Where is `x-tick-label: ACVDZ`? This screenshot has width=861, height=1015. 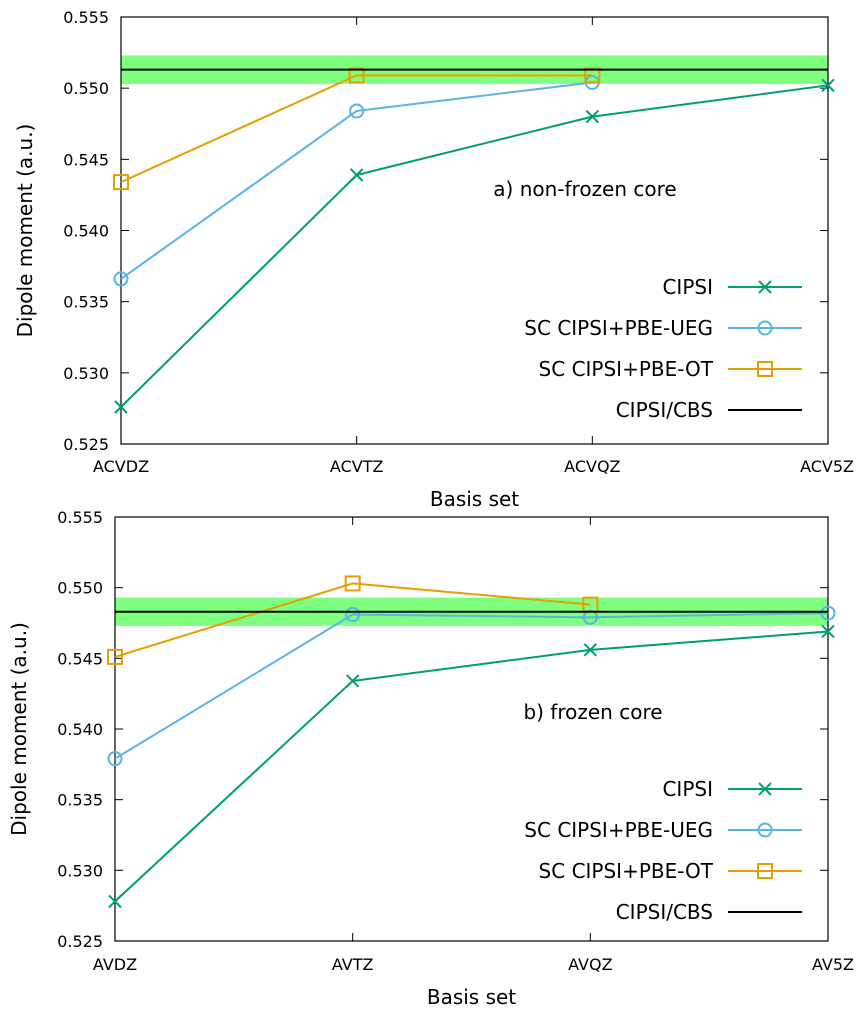 x-tick-label: ACVDZ is located at coordinates (121, 466).